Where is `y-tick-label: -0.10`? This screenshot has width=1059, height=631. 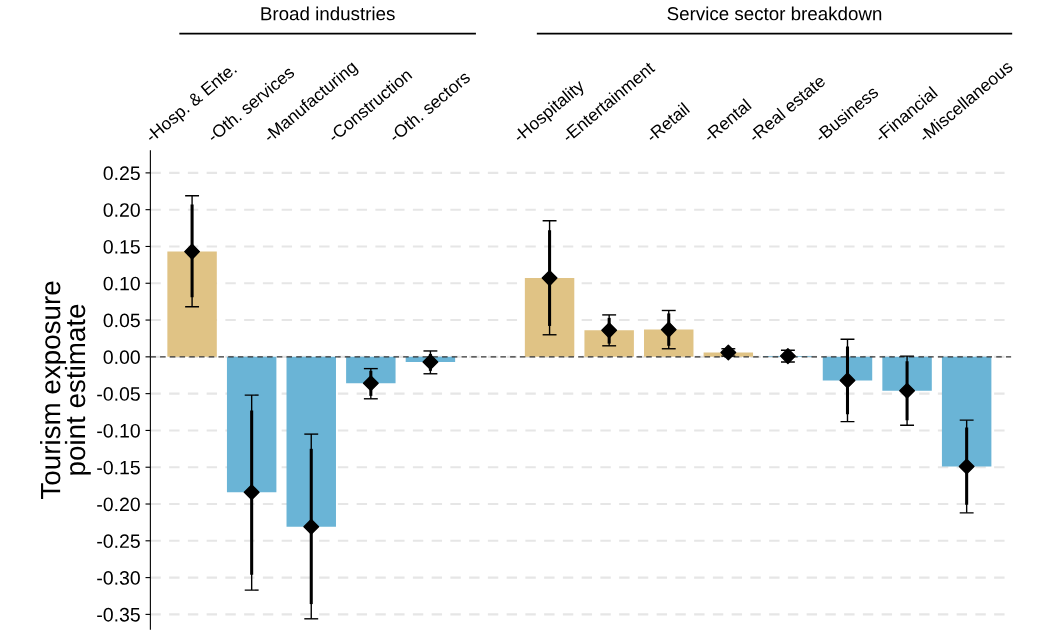 y-tick-label: -0.10 is located at coordinates (118, 430).